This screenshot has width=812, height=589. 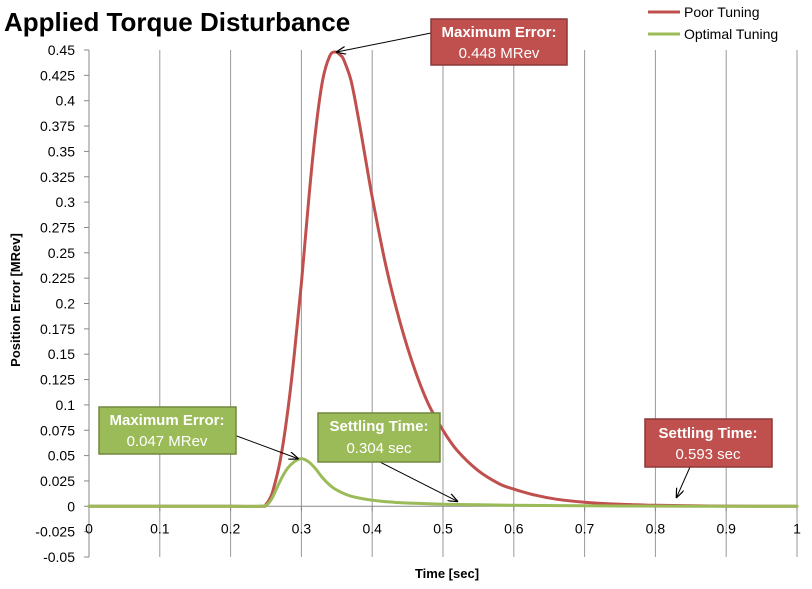 What do you see at coordinates (57, 380) in the screenshot?
I see `y-tick-label: 0.125` at bounding box center [57, 380].